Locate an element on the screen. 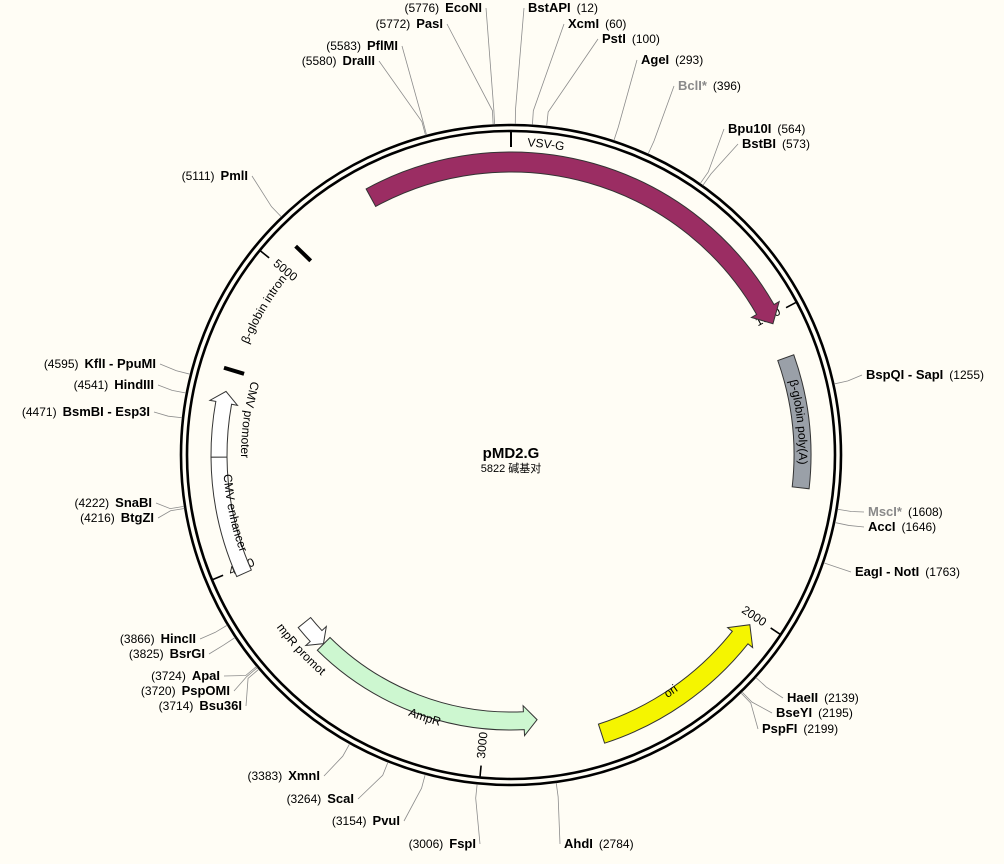  site-position: (5776) is located at coordinates (421, 8).